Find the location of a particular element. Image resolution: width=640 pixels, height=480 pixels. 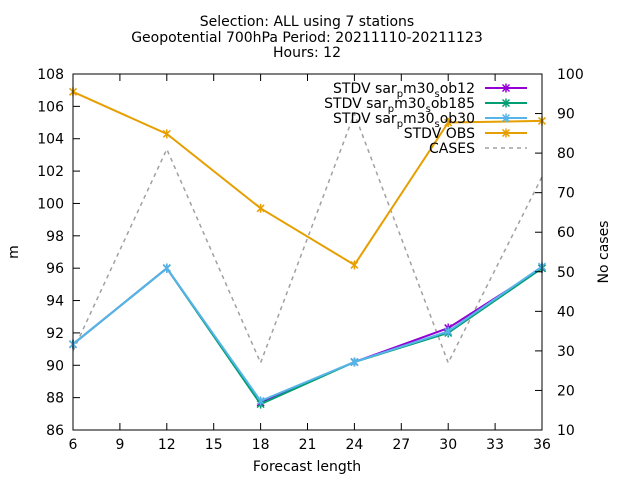

x-tick-label: 21 is located at coordinates (308, 445).